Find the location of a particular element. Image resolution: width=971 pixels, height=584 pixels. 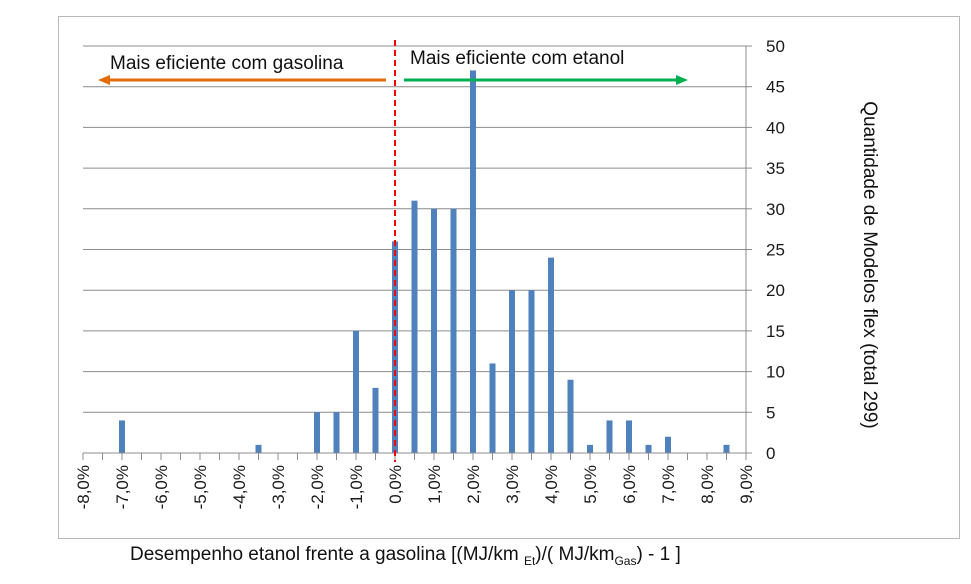

x-tick-label: -4,0% is located at coordinates (239, 487).